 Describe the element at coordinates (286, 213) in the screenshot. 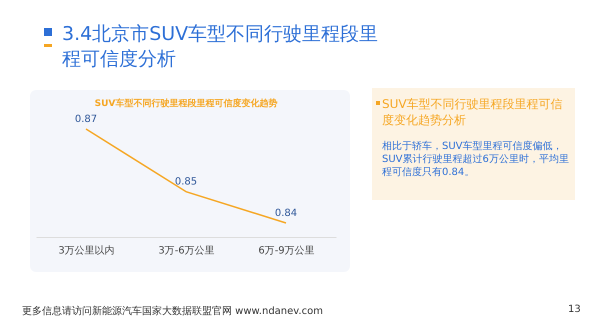

I see `data-label: 0.84` at that location.